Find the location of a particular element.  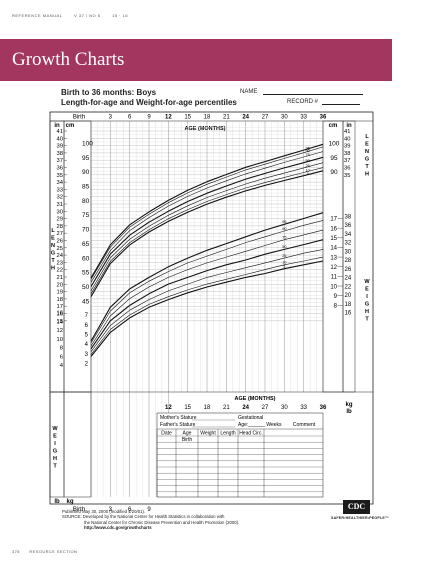

x-tick-label-bottom: 9 is located at coordinates (149, 510).